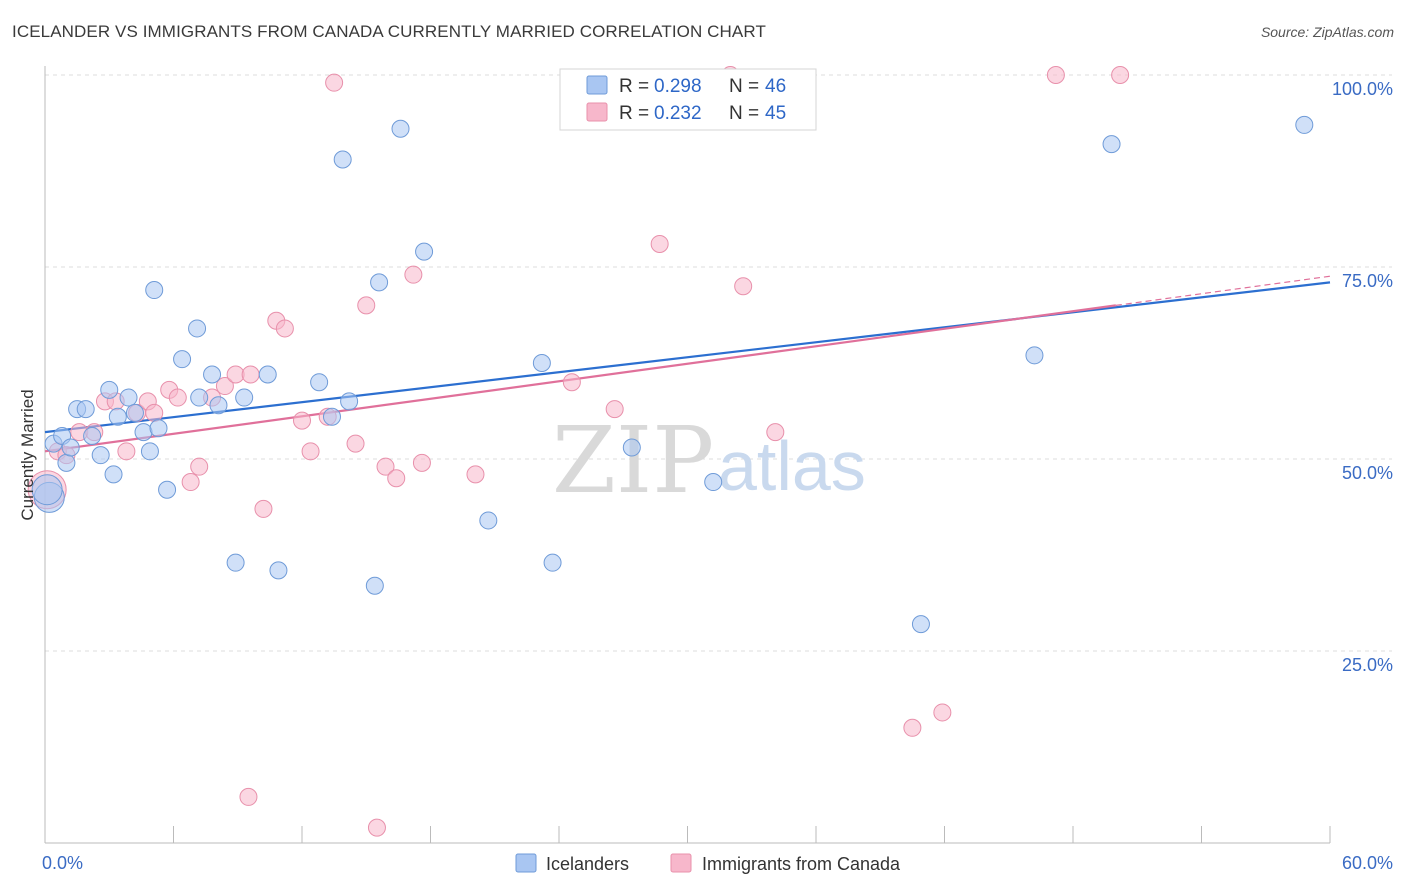  What do you see at coordinates (1367, 473) in the screenshot?
I see `y-tick-label: 50.0%` at bounding box center [1367, 473].